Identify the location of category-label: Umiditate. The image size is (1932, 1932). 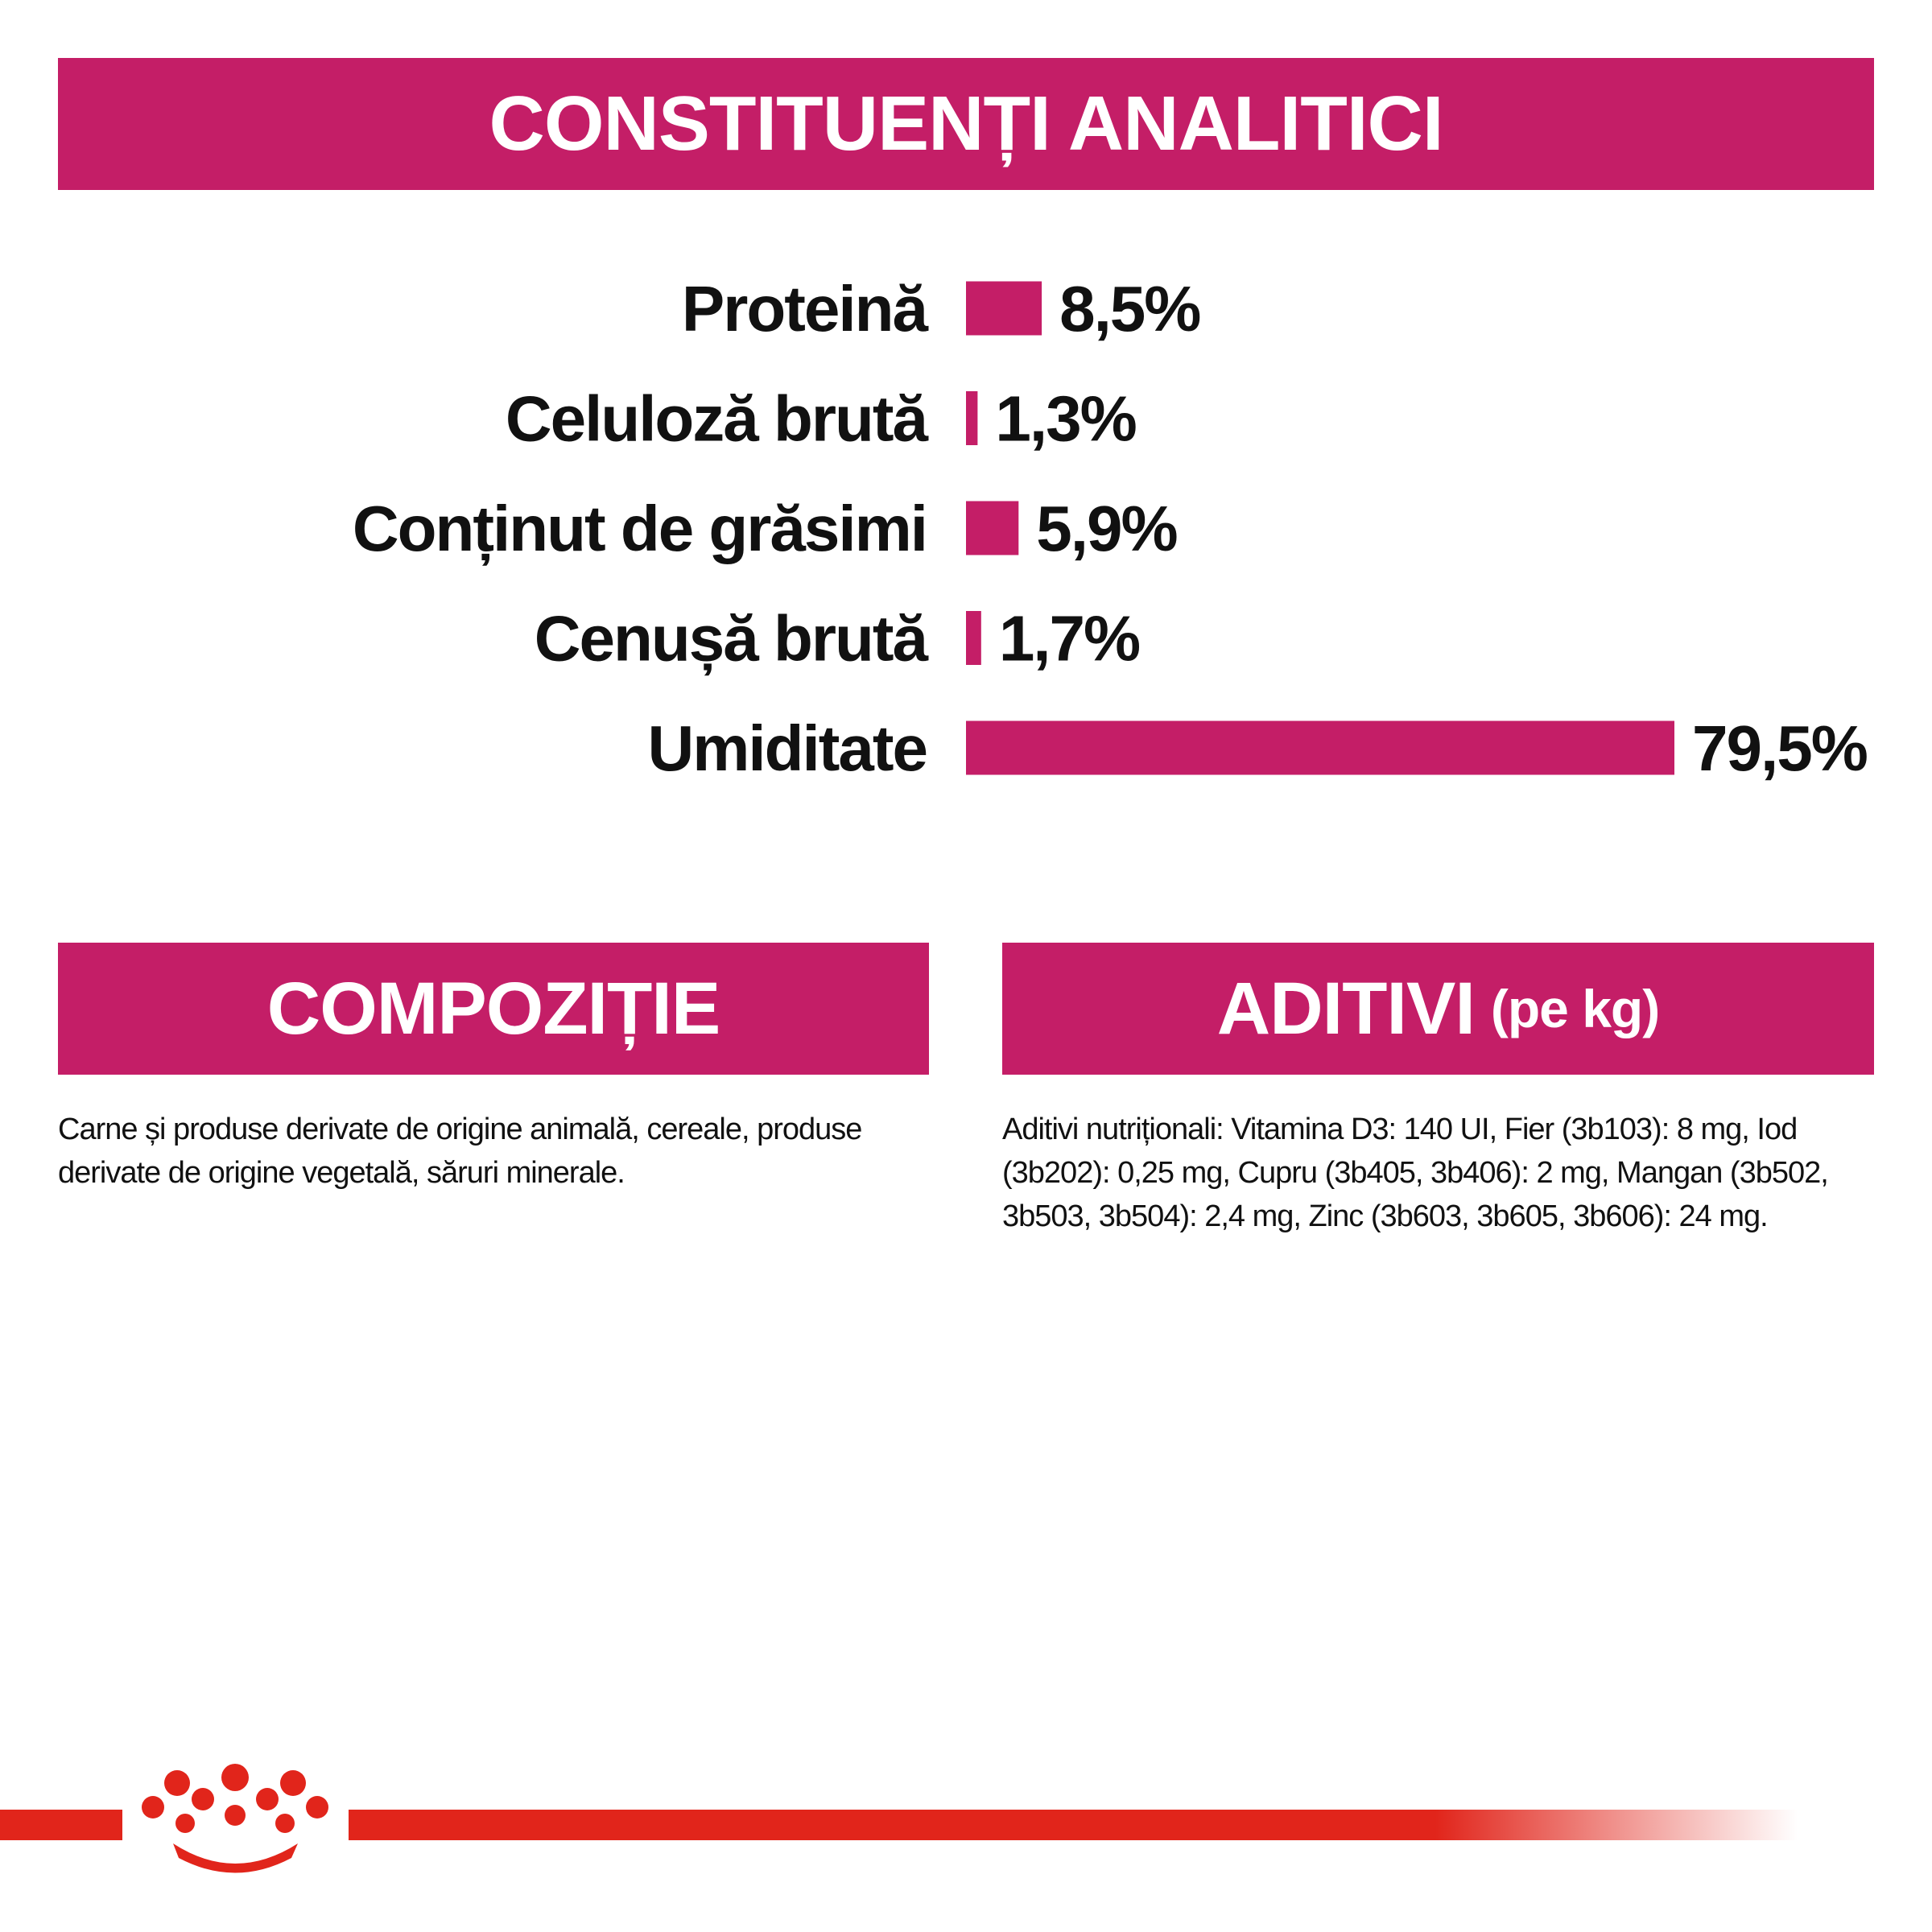
(787, 748).